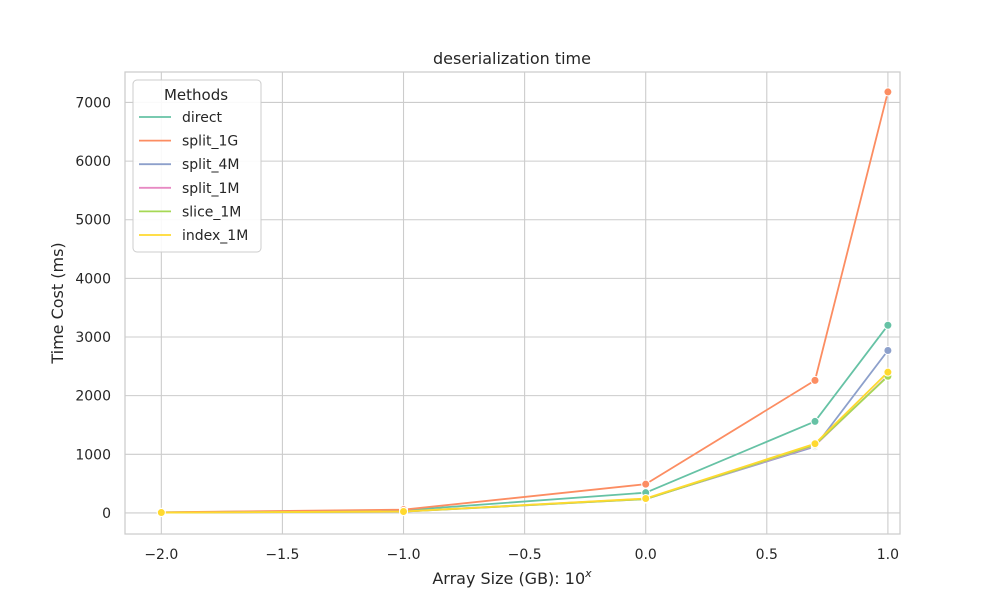  I want to click on data-point-split_4M, so click(888, 350).